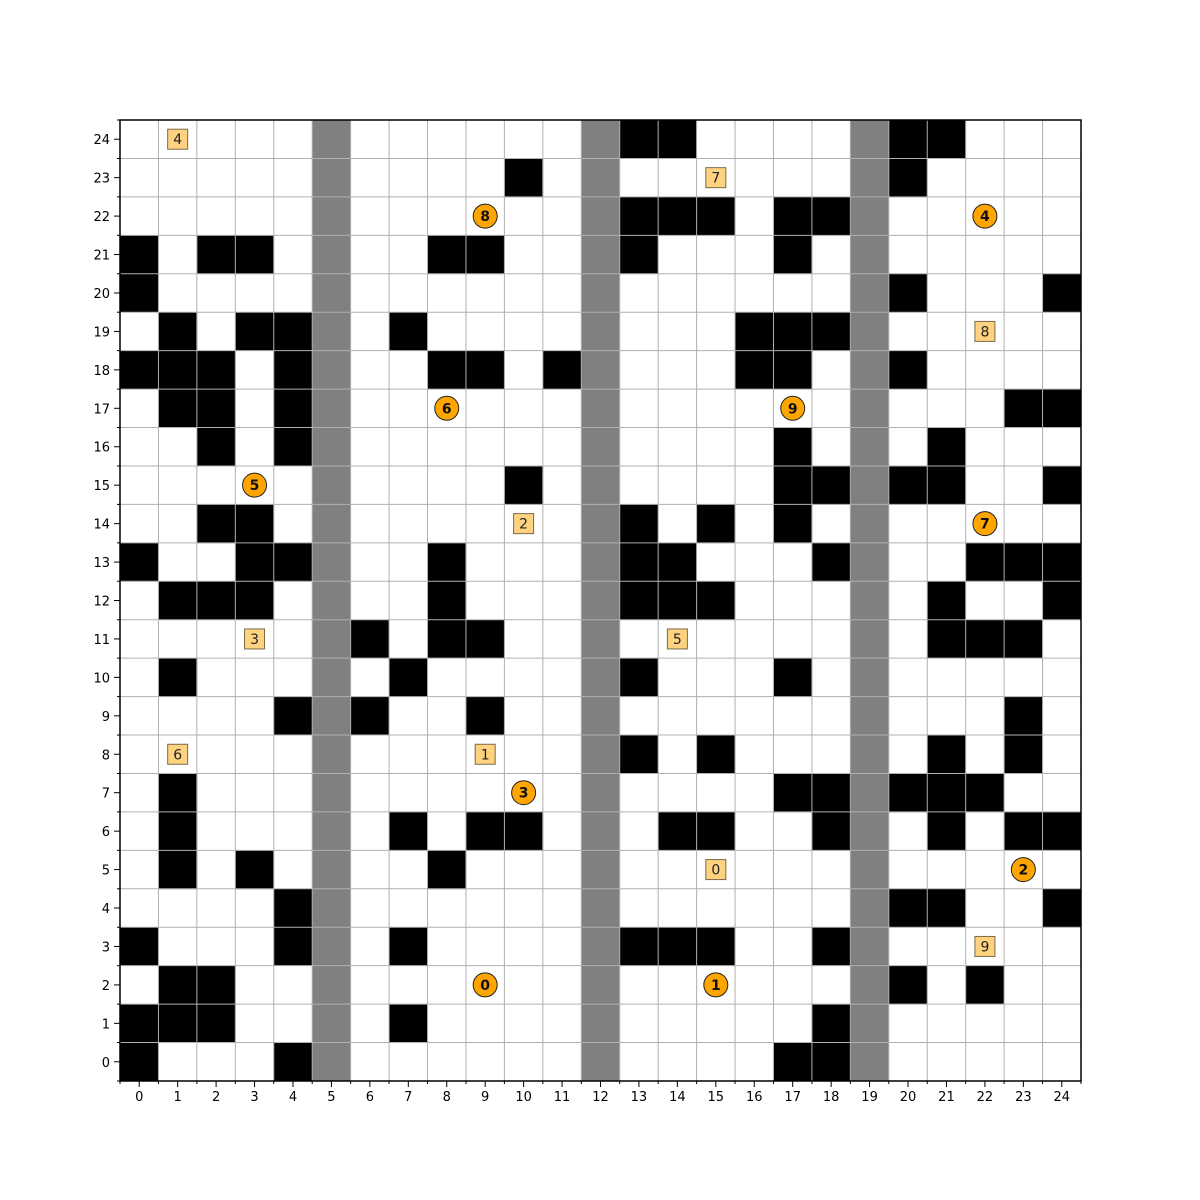 This screenshot has width=1200, height=1200. What do you see at coordinates (792, 1097) in the screenshot?
I see `x-tick-label: 17` at bounding box center [792, 1097].